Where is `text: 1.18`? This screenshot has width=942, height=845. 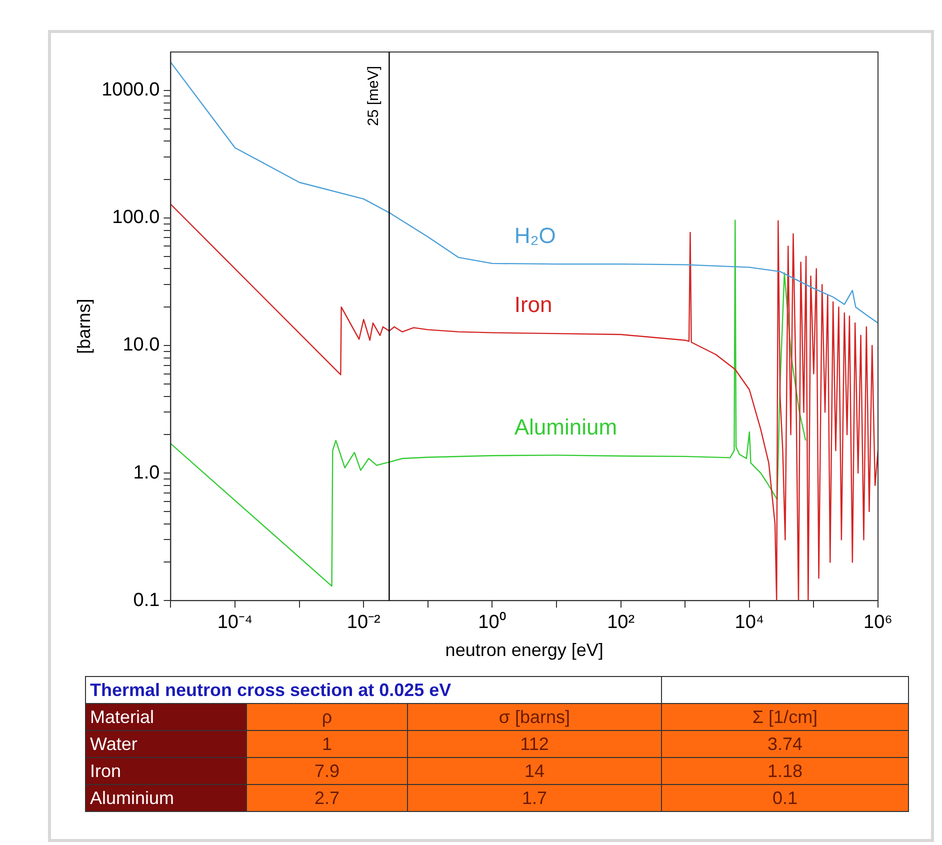 text: 1.18 is located at coordinates (785, 771).